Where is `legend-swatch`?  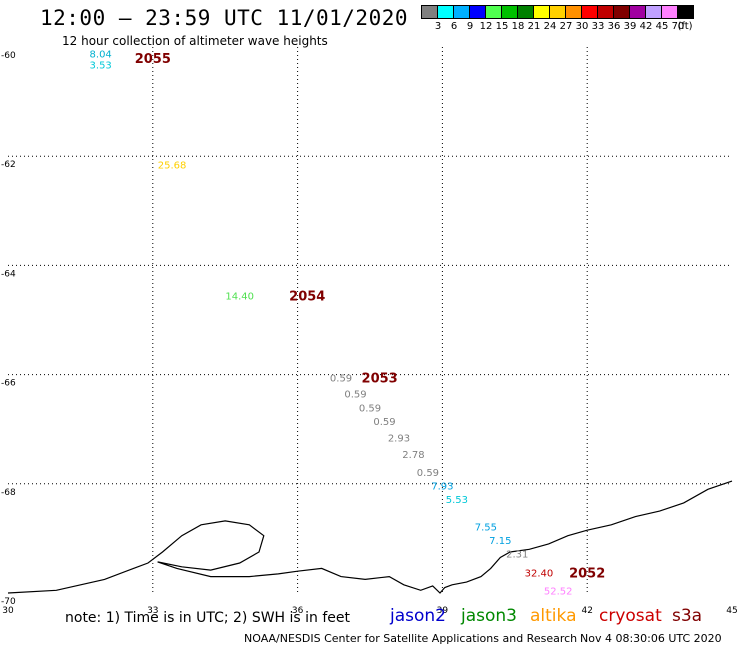 legend-swatch is located at coordinates (685, 12).